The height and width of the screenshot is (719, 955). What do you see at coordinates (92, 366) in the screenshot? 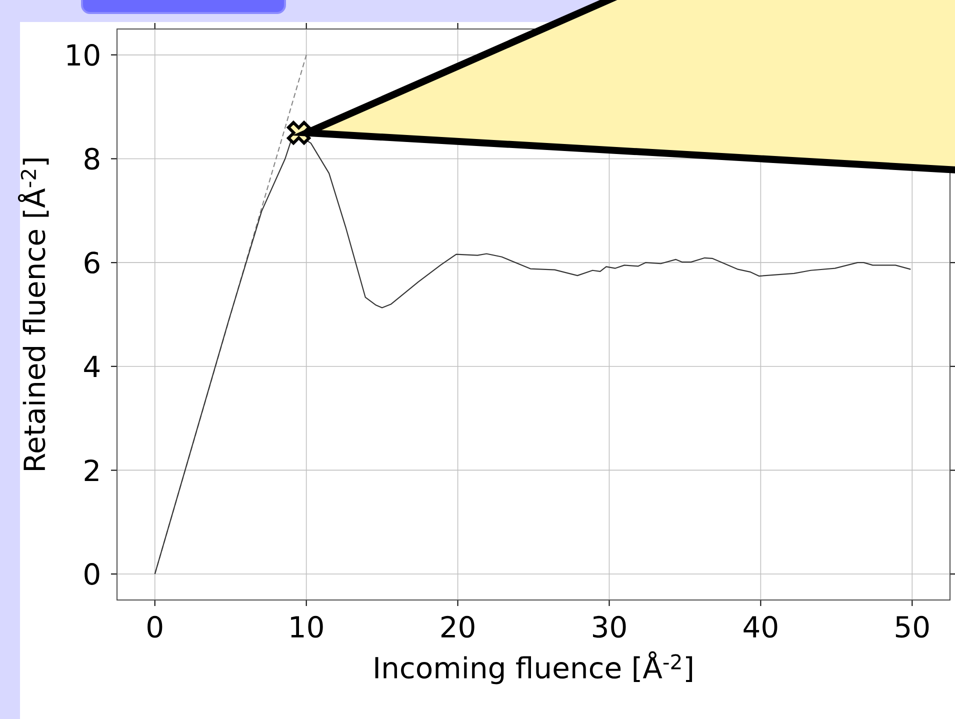
I see `y-tick-label: 4` at bounding box center [92, 366].